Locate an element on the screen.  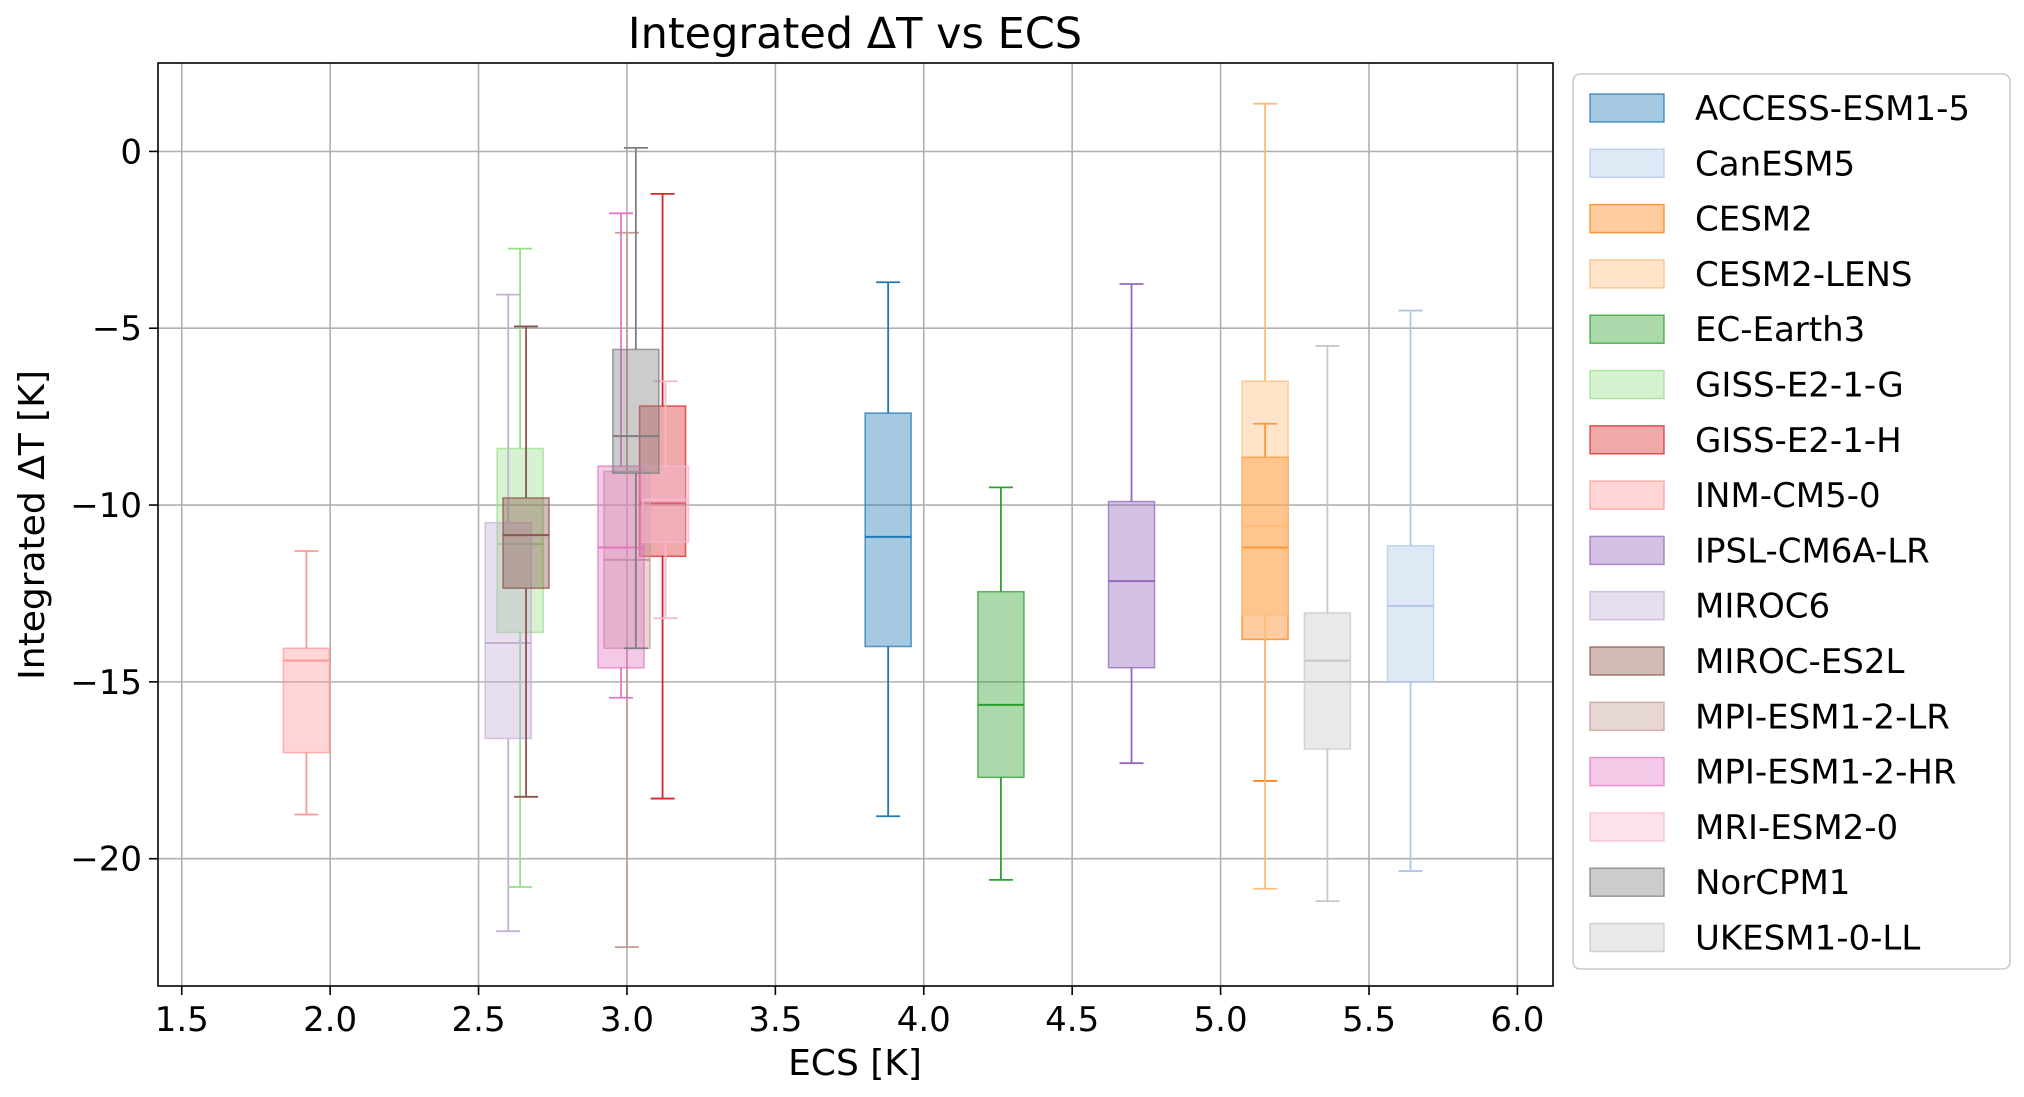
legend-label: EC-Earth3 is located at coordinates (1780, 330).